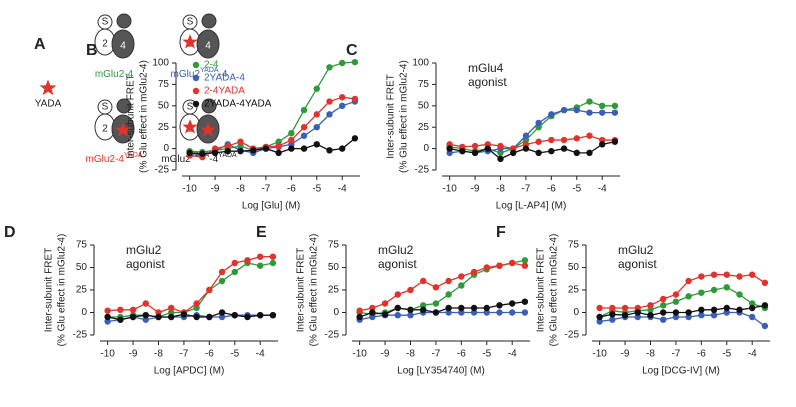 The image size is (796, 407). I want to click on construct-glyph: S24, so click(199, 121).